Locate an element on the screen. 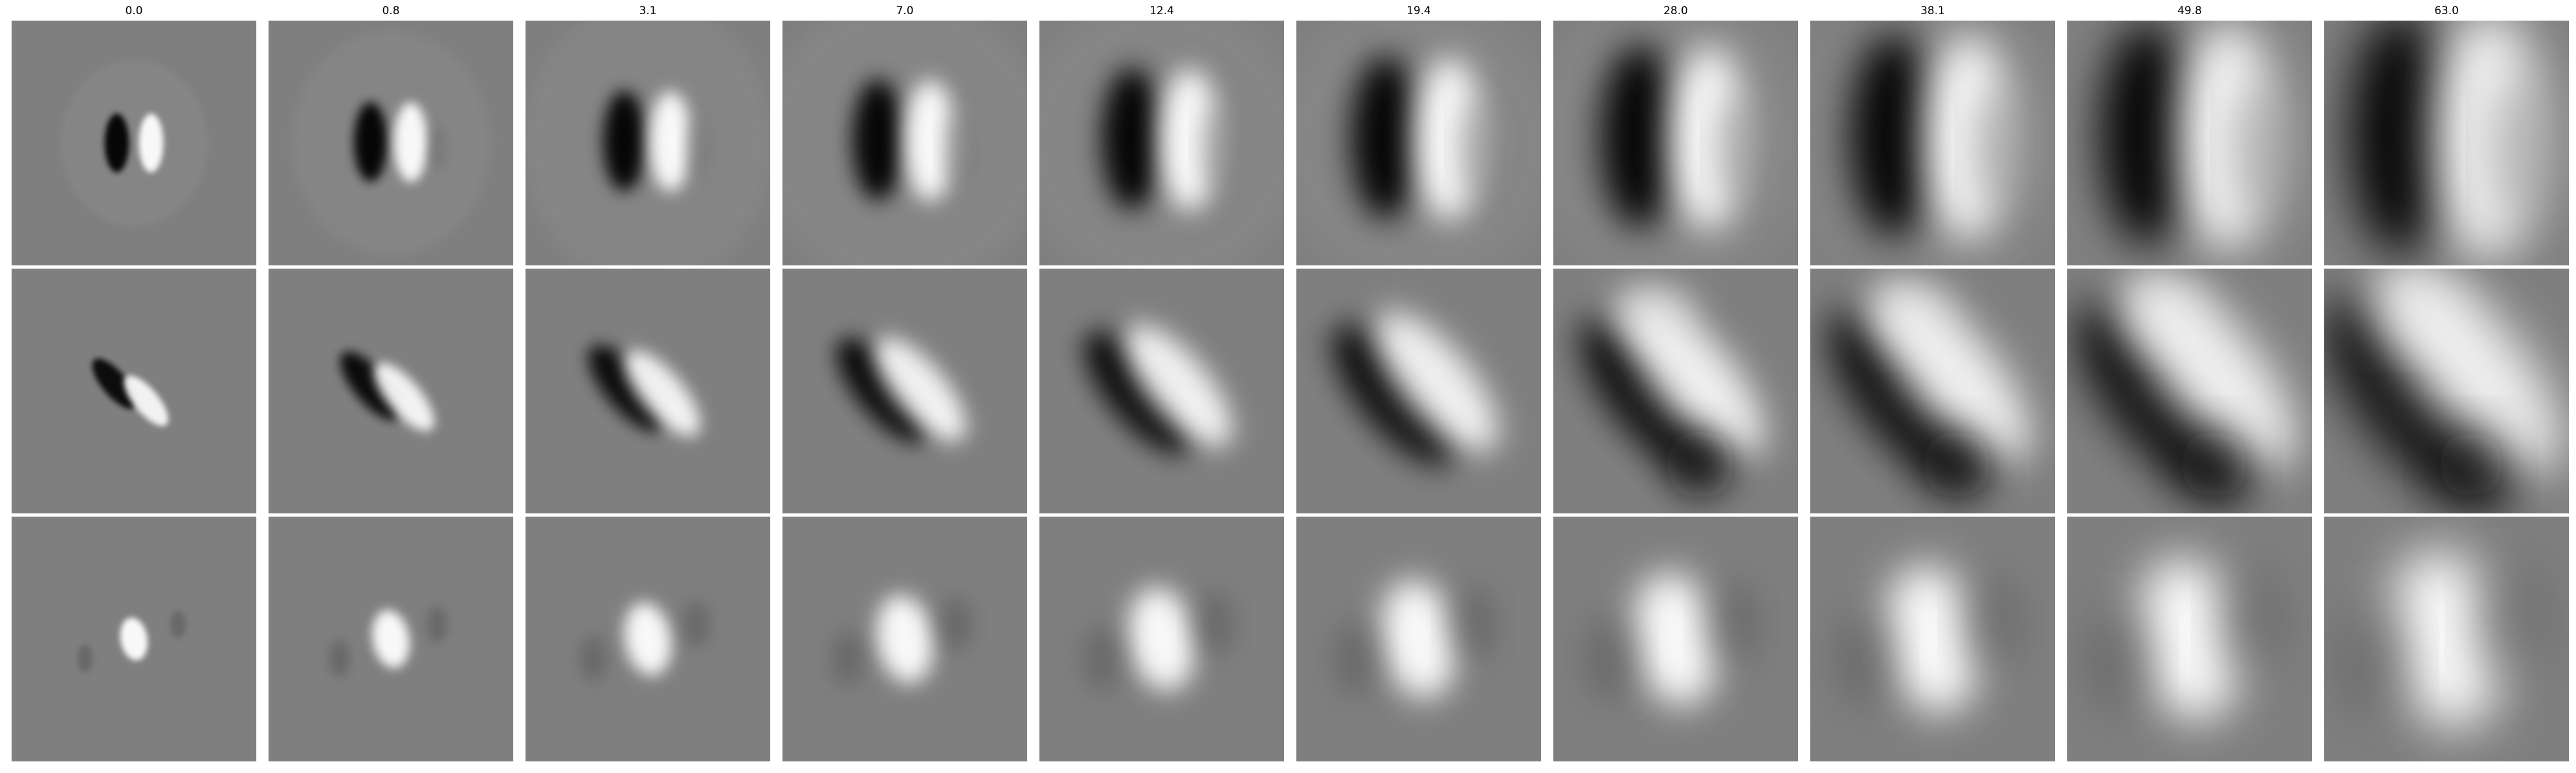 Image resolution: width=2576 pixels, height=773 pixels. column-title: 28.0 is located at coordinates (1675, 11).